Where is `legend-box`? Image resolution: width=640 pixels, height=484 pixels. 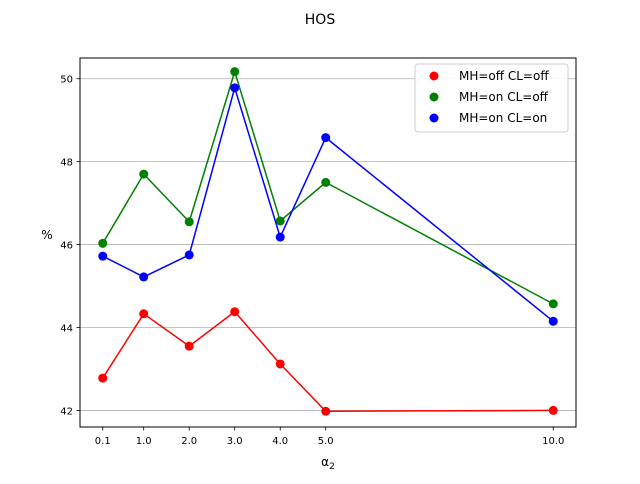
legend-box is located at coordinates (491, 98).